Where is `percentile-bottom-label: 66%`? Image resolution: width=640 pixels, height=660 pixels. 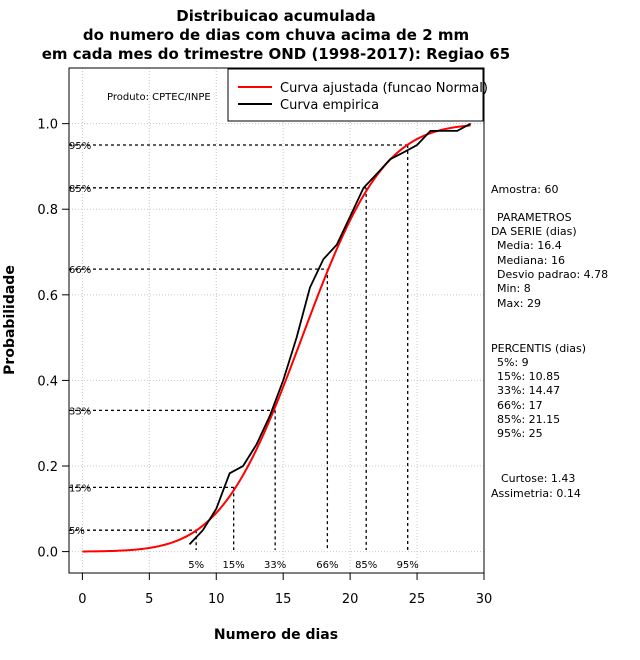
percentile-bottom-label: 66% is located at coordinates (327, 565).